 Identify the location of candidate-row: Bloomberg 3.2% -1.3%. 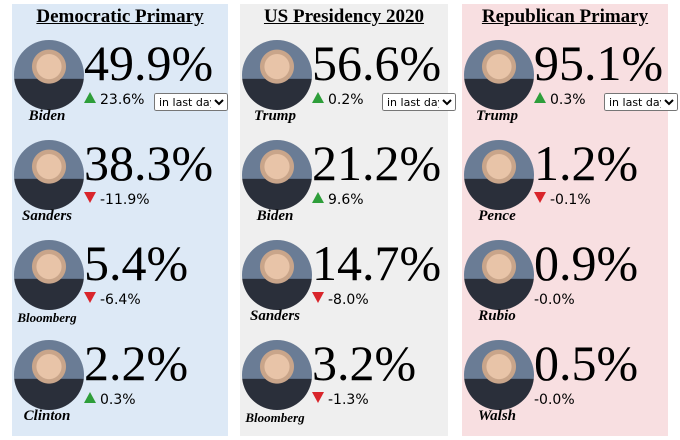
(344, 387).